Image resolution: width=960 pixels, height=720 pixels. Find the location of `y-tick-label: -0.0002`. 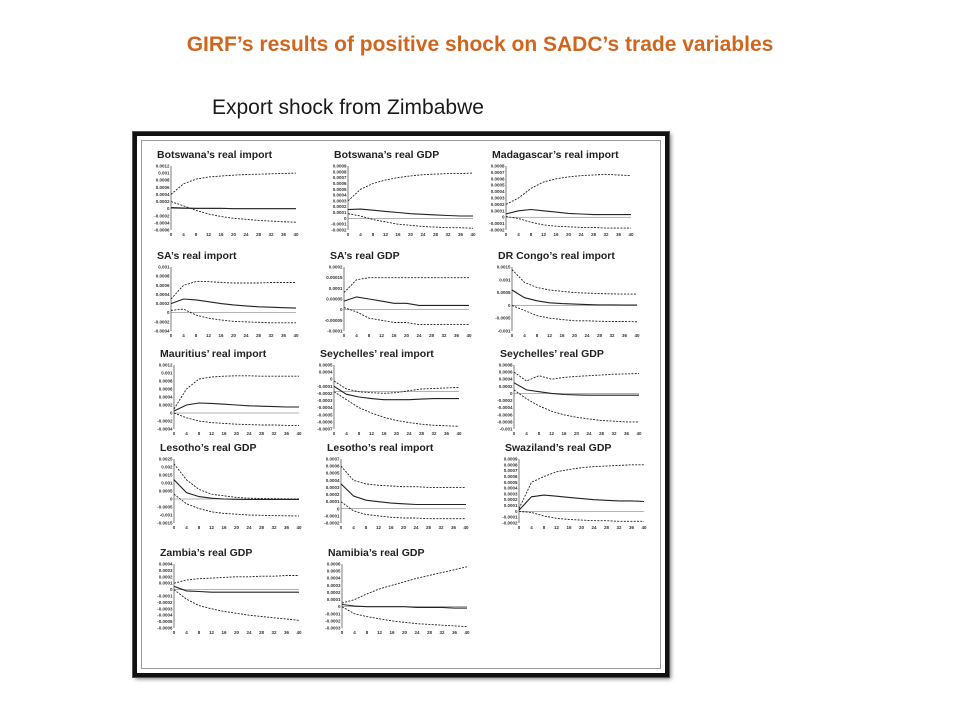

y-tick-label: -0.0002 is located at coordinates (510, 523).